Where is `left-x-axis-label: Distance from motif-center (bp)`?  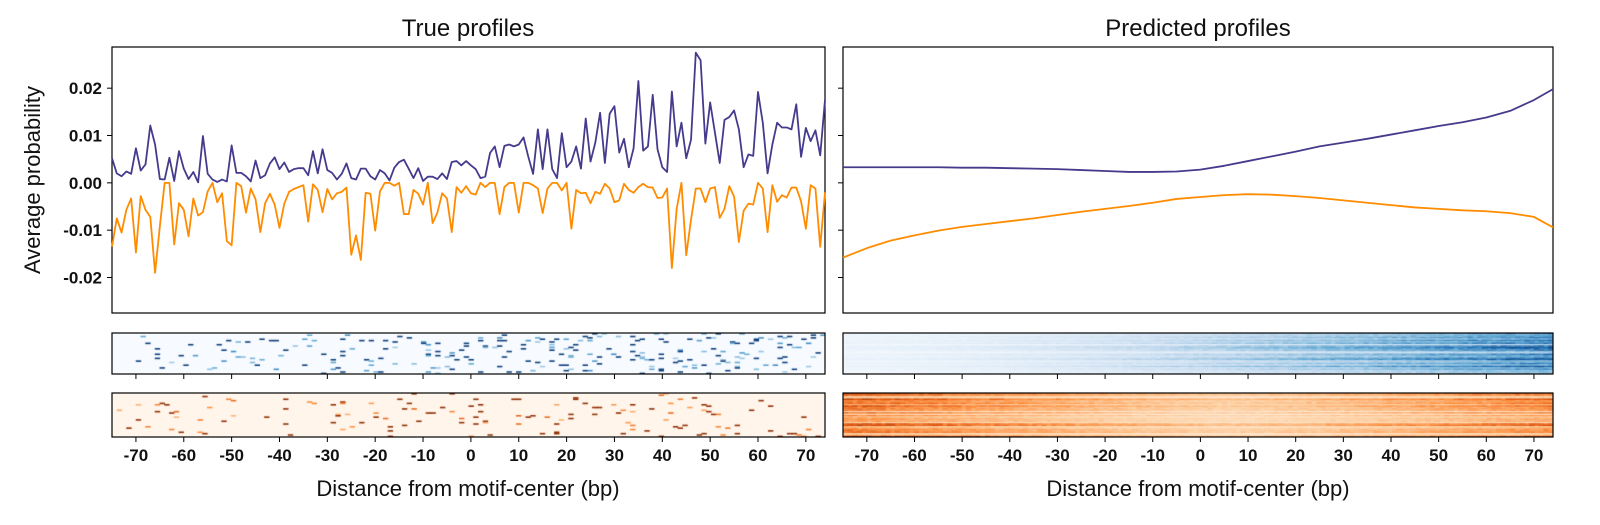
left-x-axis-label: Distance from motif-center (bp) is located at coordinates (467, 488).